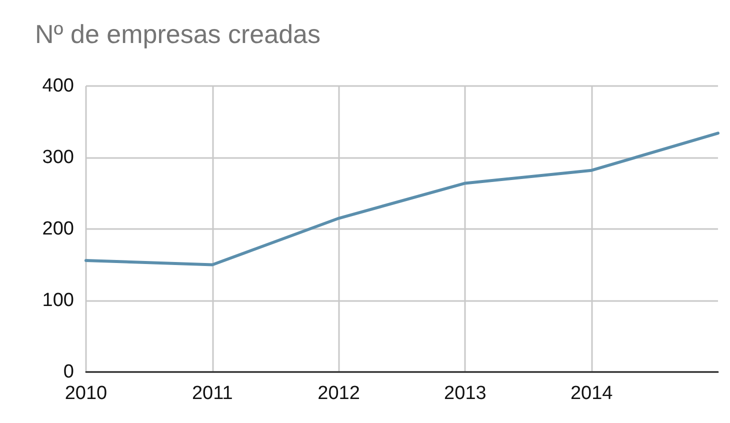  What do you see at coordinates (465, 393) in the screenshot?
I see `x-tick-label: 2013` at bounding box center [465, 393].